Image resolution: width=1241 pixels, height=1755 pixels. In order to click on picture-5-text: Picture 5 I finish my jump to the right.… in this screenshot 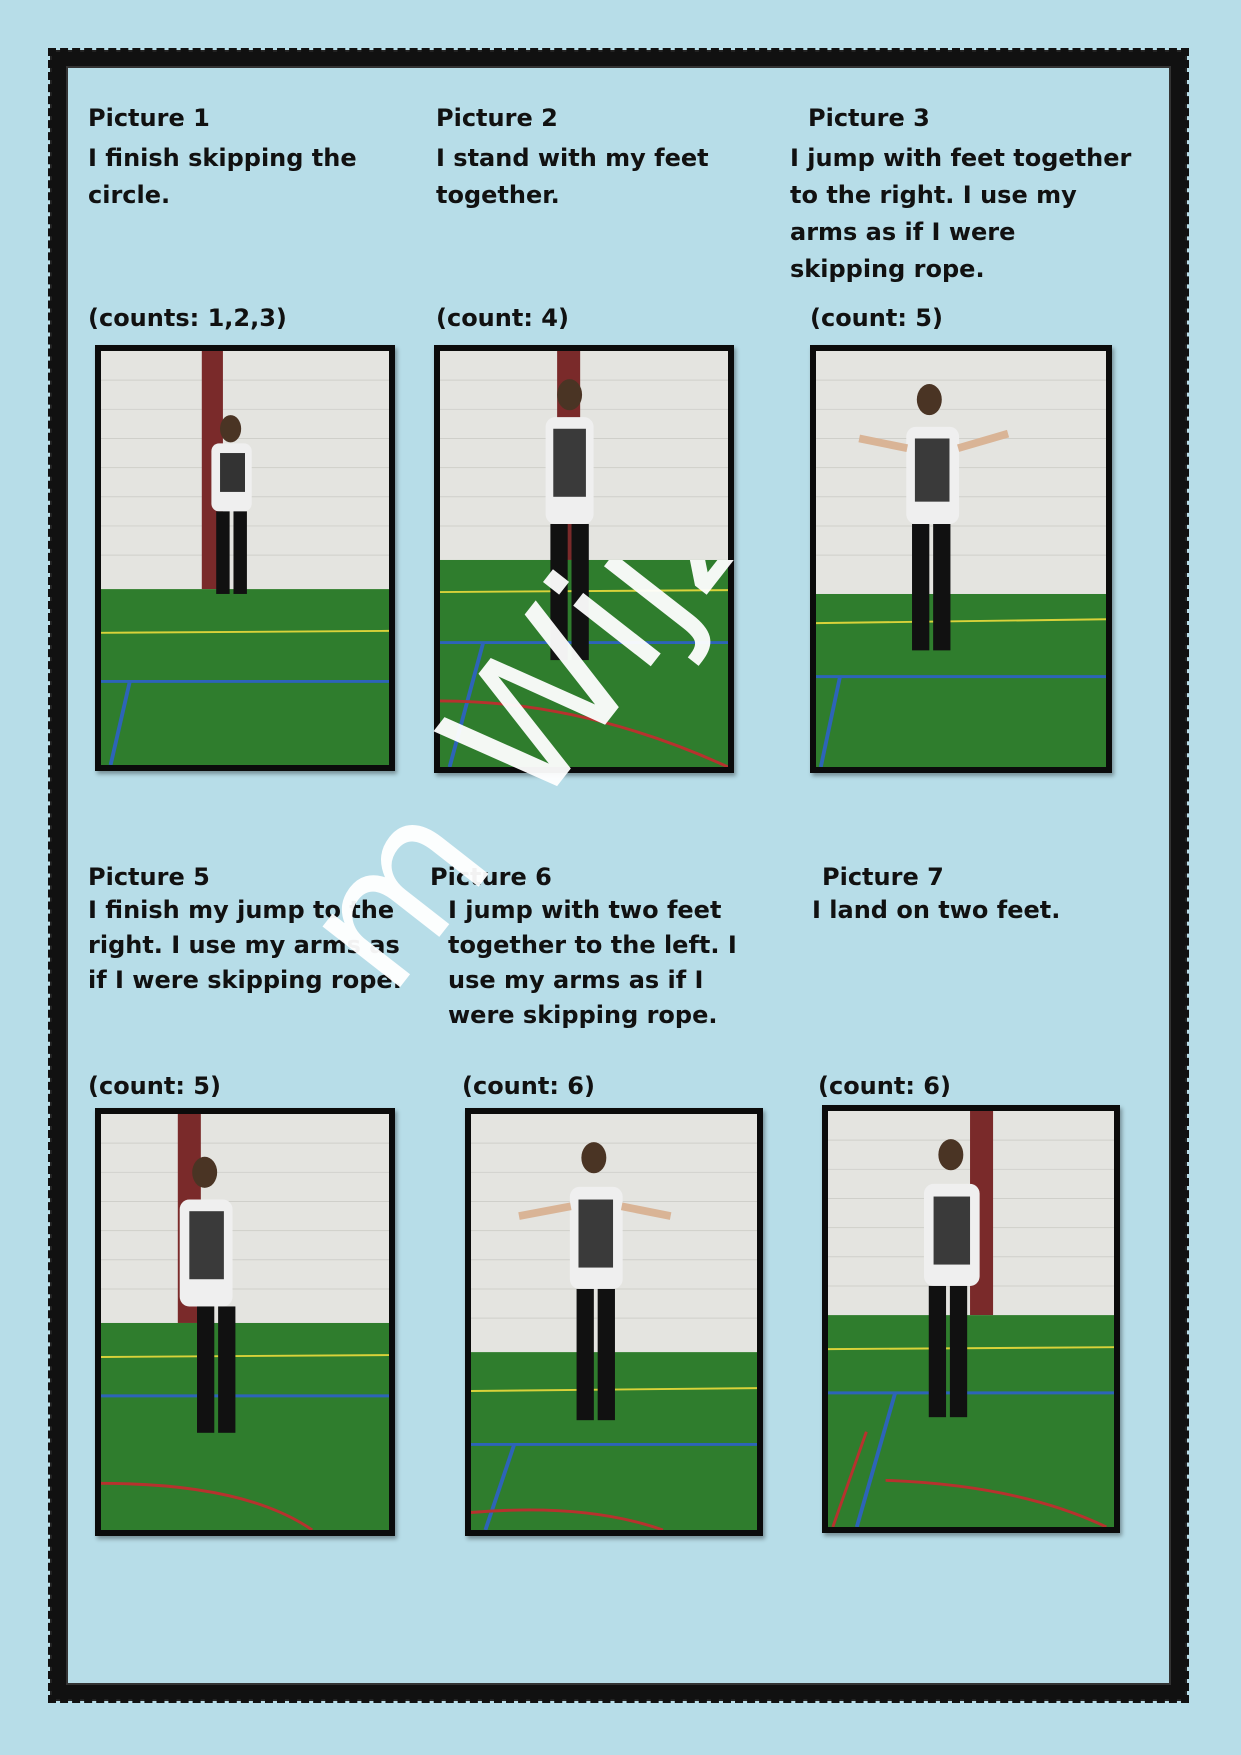, I will do `click(258, 930)`.